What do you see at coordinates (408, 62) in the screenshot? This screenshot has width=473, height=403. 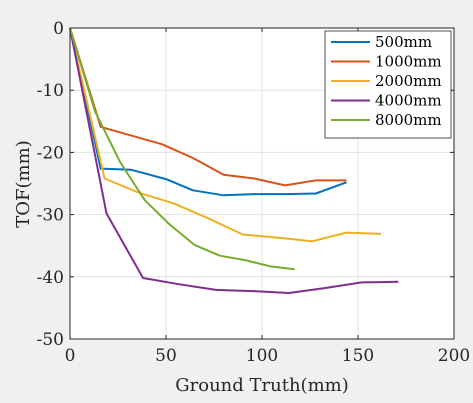 I see `legend-label-1: 1000mm` at bounding box center [408, 62].